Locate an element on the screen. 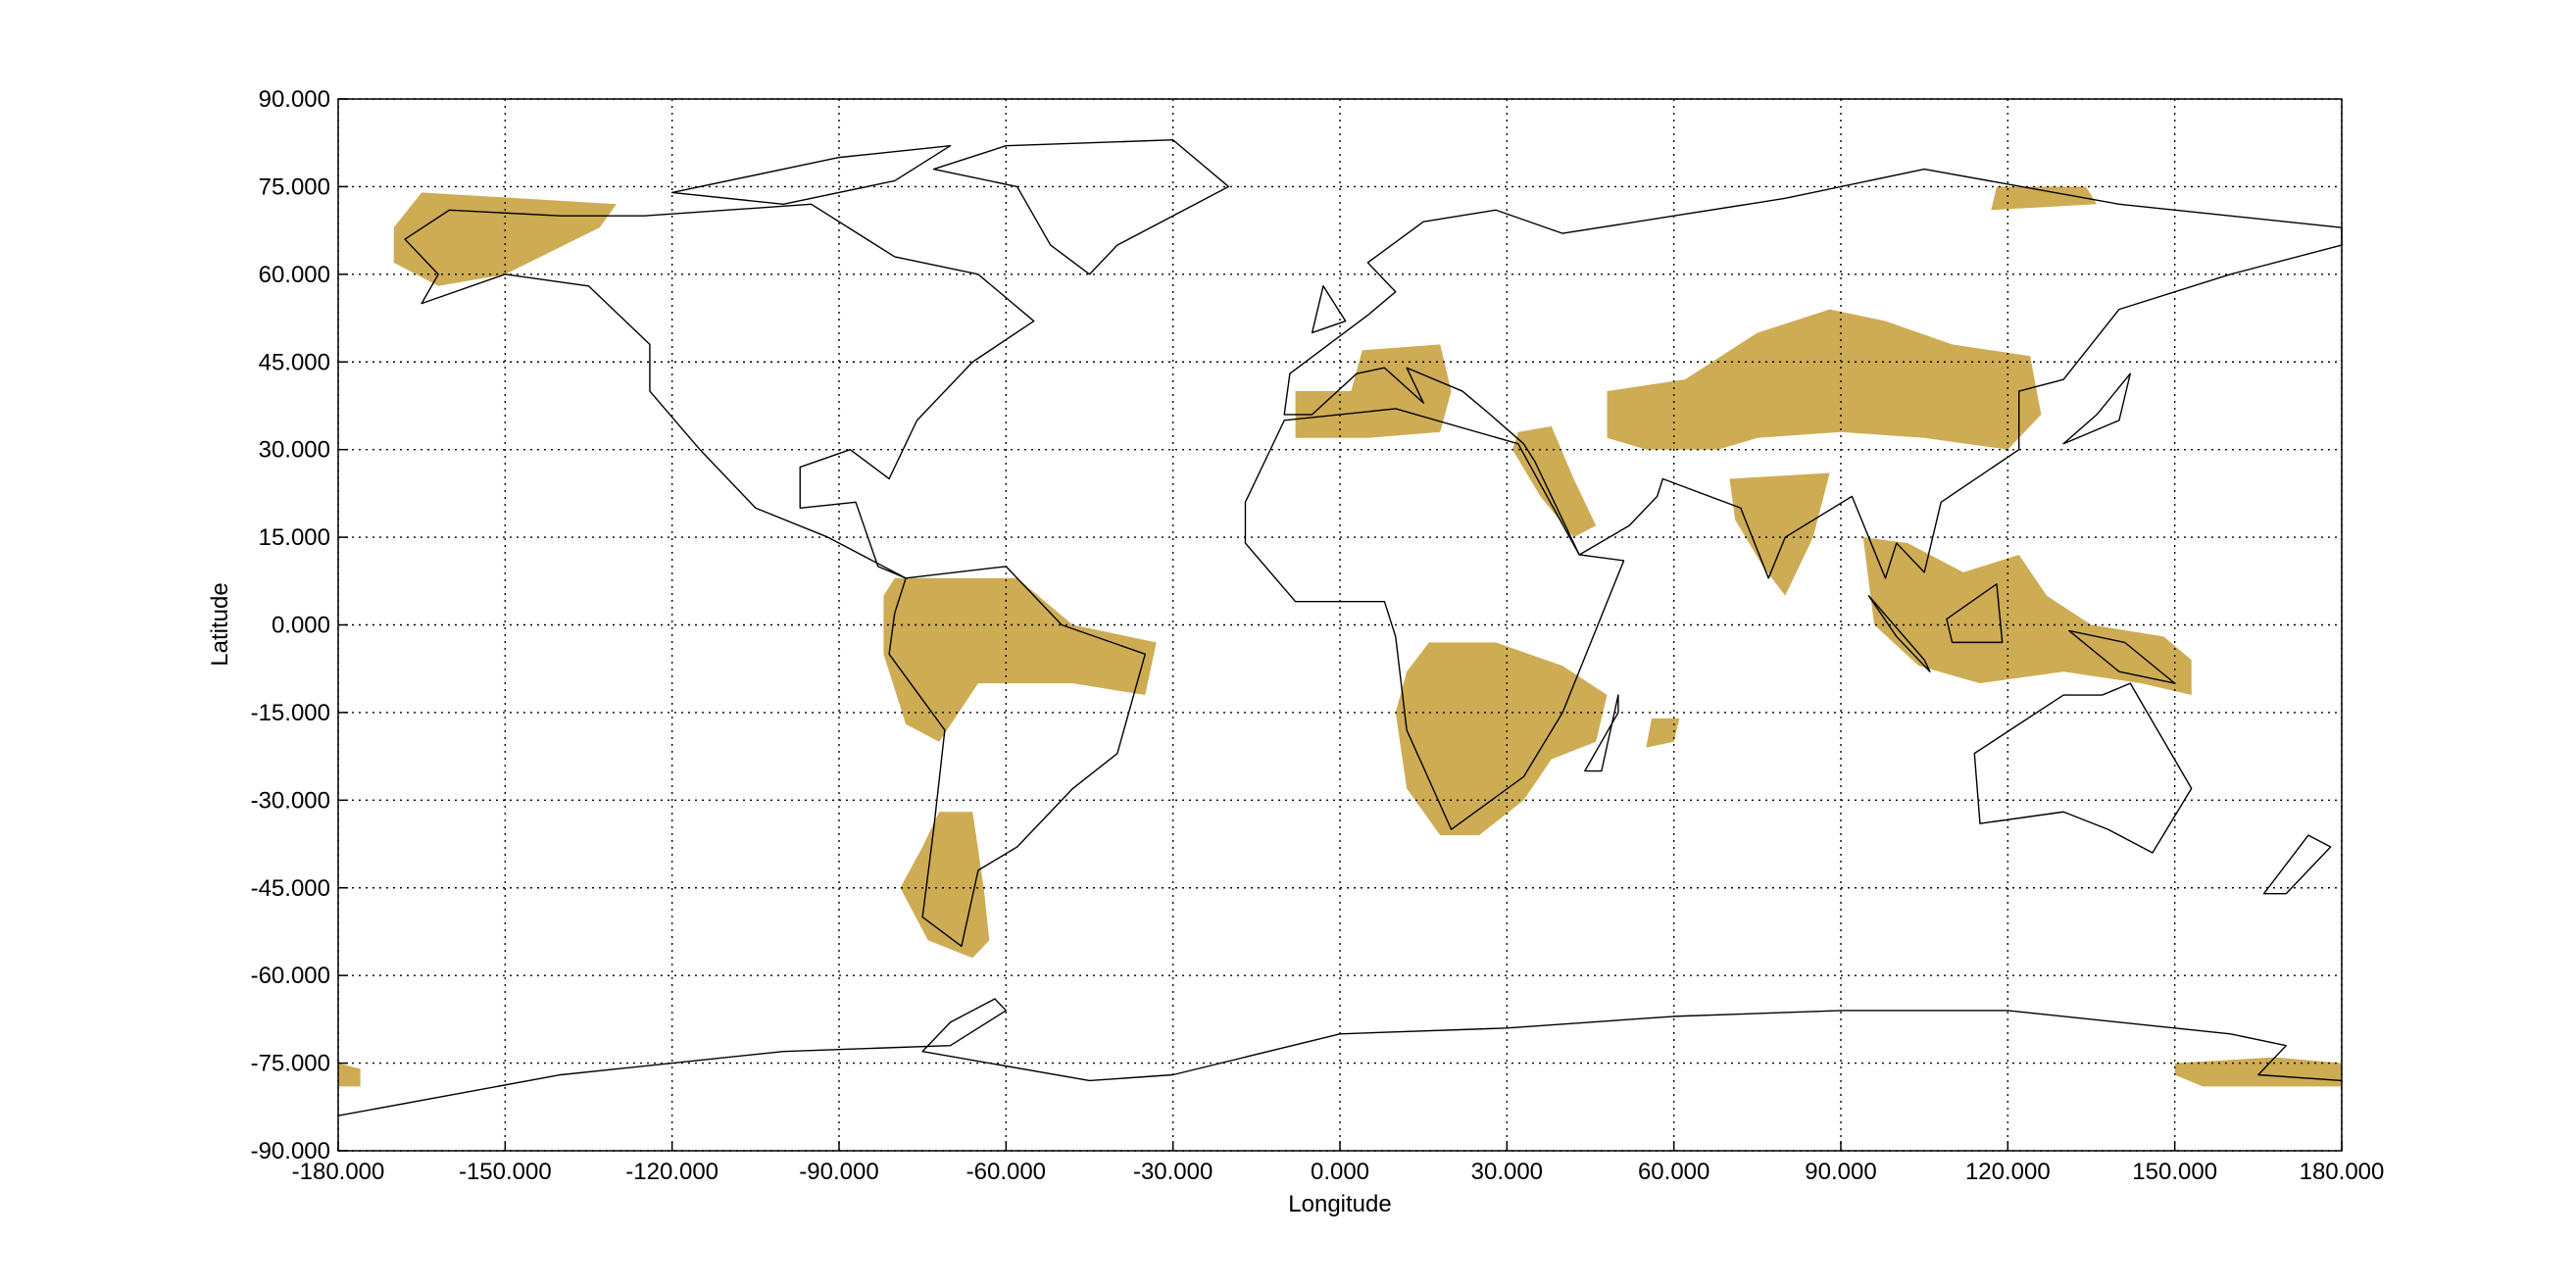  x-tick-label: 90.000 is located at coordinates (1840, 1172).